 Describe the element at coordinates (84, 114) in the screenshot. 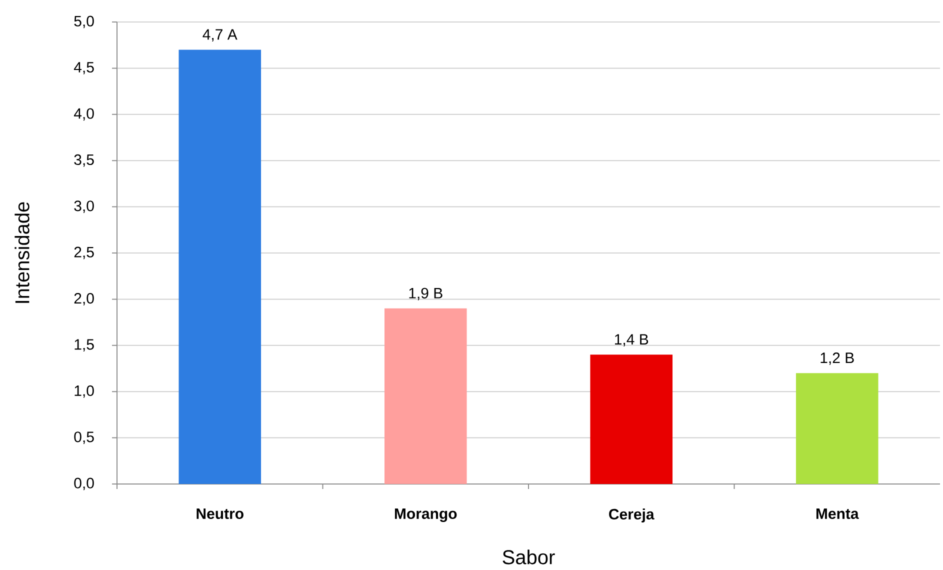

I see `y-tick-label: 4,0` at that location.